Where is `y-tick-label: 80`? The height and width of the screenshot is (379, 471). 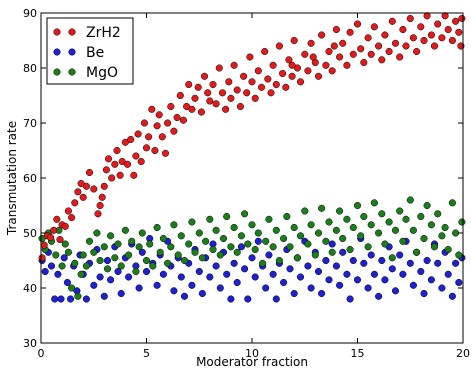
y-tick-label: 80 is located at coordinates (30, 68).